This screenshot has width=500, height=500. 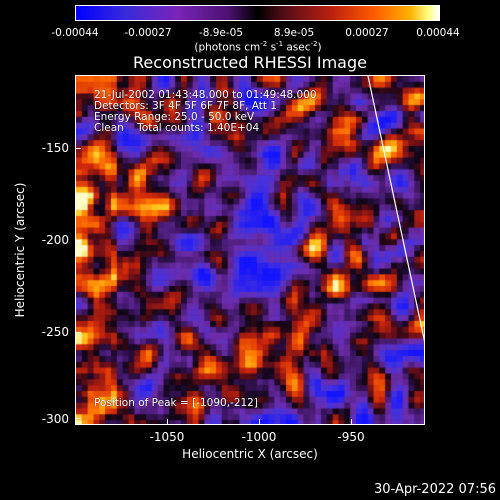 What do you see at coordinates (367, 33) in the screenshot?
I see `colorbar-tick-label: 0.00027` at bounding box center [367, 33].